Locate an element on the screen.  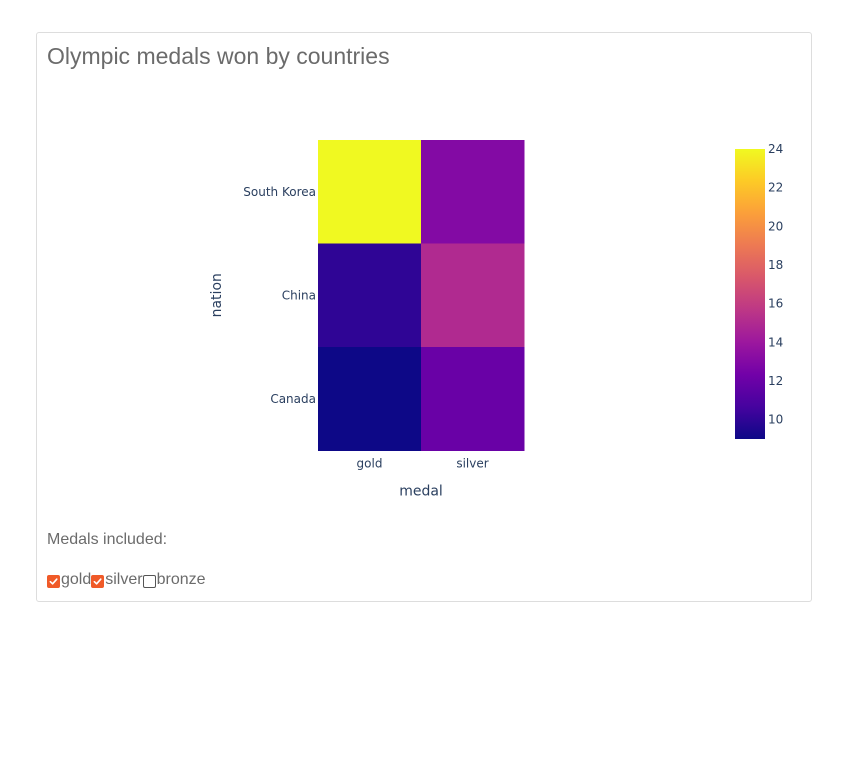
heatmap-cells is located at coordinates (421, 295).